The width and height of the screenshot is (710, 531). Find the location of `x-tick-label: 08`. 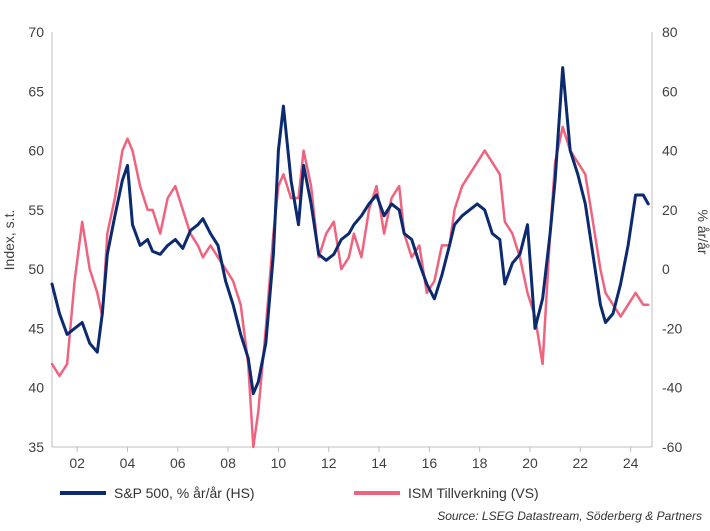

x-tick-label: 08 is located at coordinates (228, 463).